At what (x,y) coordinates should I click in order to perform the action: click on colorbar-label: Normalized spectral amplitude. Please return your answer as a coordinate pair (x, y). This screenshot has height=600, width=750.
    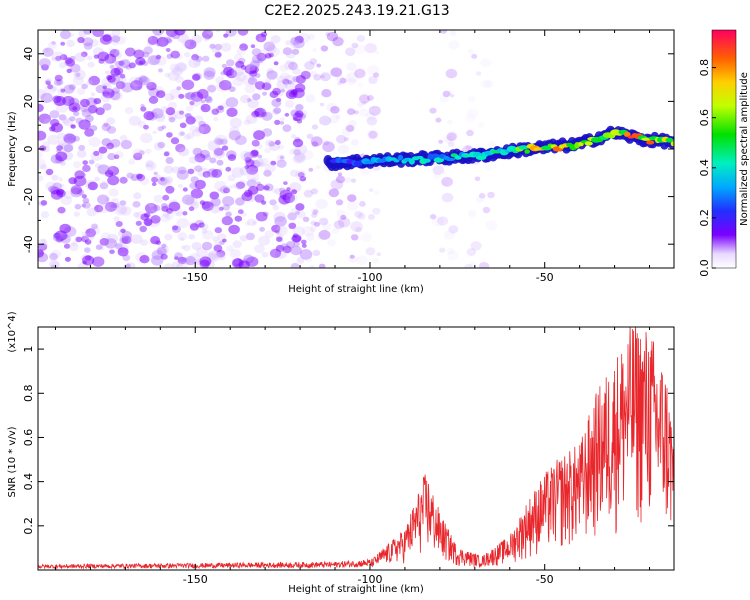
    Looking at the image, I should click on (744, 149).